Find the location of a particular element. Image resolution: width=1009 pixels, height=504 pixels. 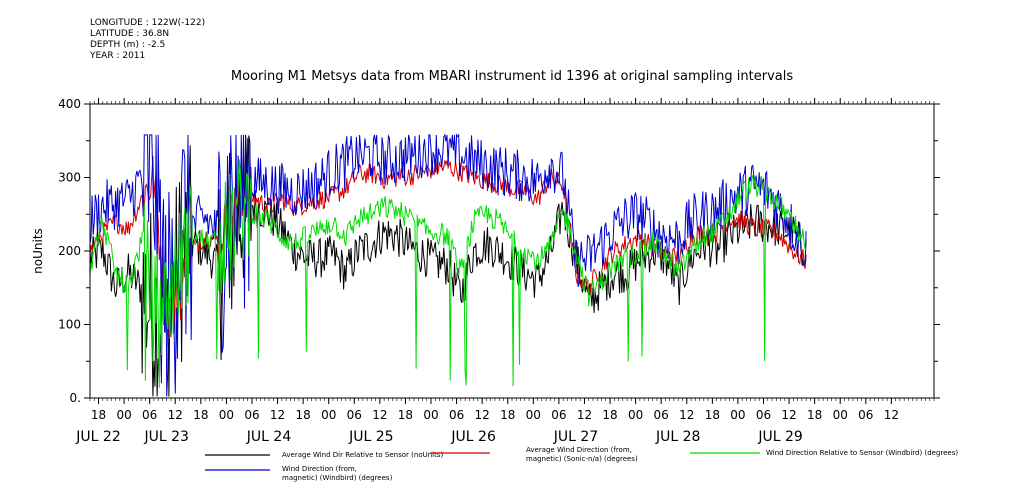

x-day-label: JUL 22 is located at coordinates (97, 437).